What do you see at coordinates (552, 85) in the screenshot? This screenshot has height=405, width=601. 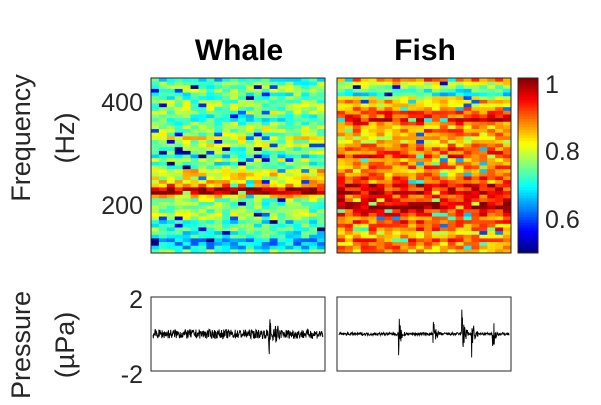 I see `colorbar-tick-1: 1` at bounding box center [552, 85].